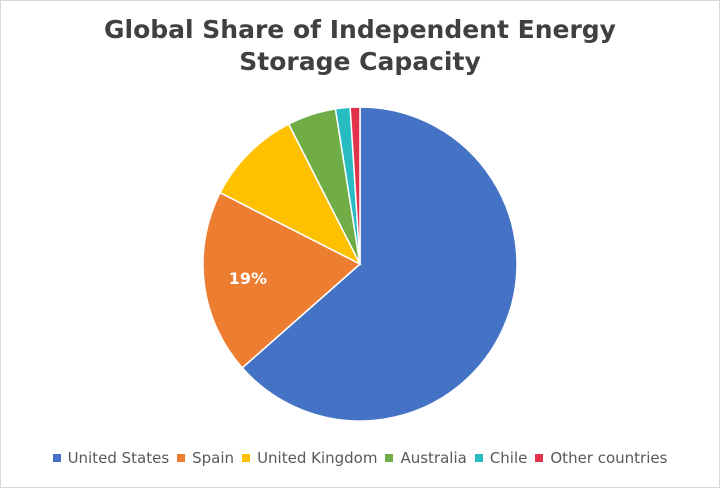  What do you see at coordinates (118, 458) in the screenshot?
I see `legend-label: United States` at bounding box center [118, 458].